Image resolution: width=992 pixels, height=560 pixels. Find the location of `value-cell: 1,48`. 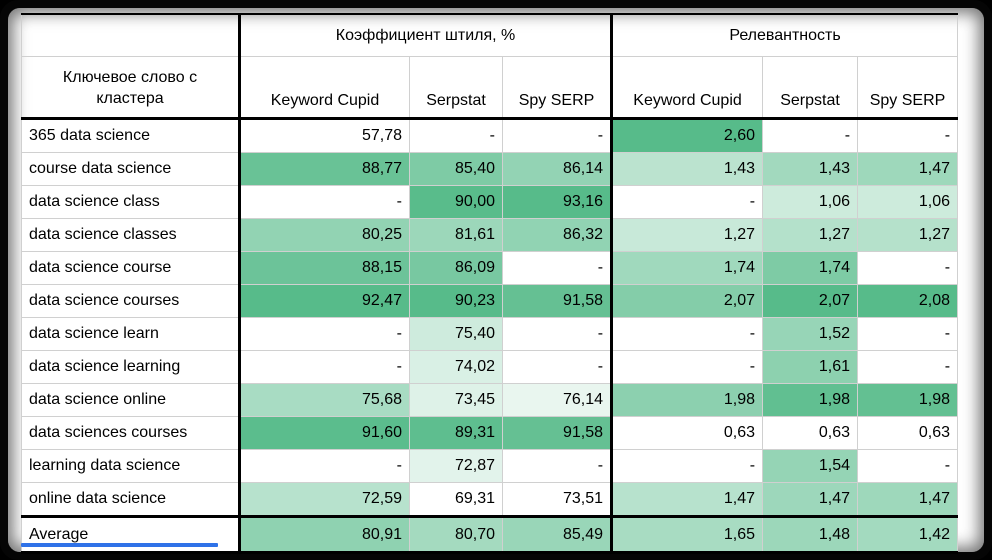

value-cell: 1,48 is located at coordinates (810, 534).